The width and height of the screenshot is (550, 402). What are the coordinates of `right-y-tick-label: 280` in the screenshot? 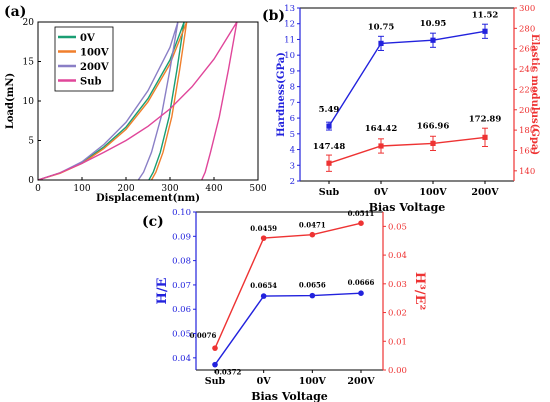 It's located at (527, 29).